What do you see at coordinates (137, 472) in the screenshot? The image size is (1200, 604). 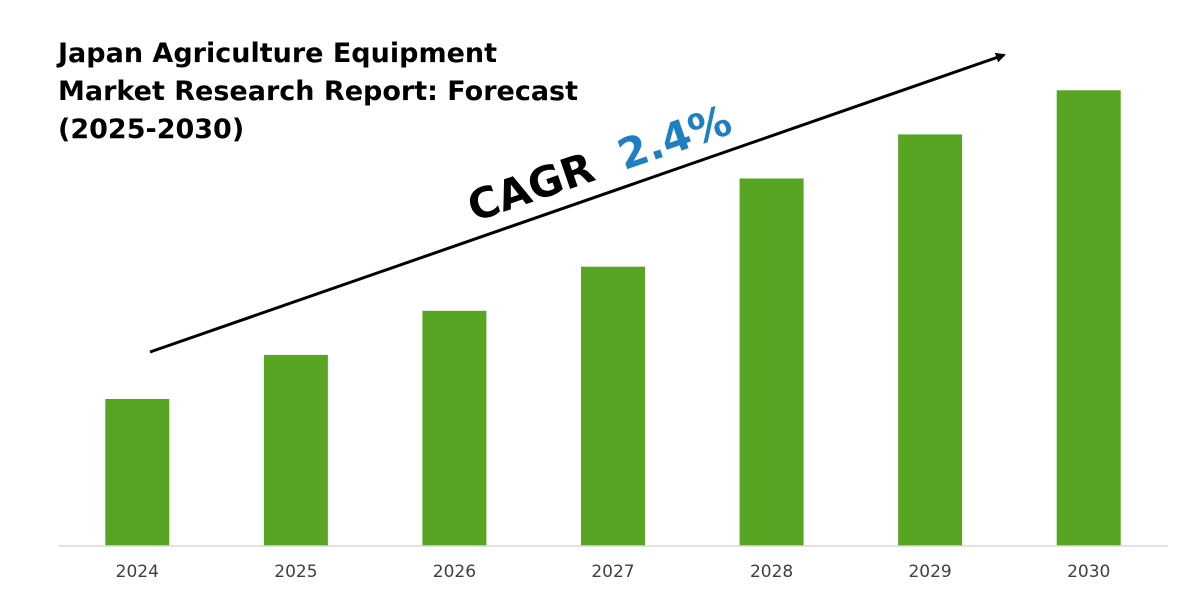 I see `bar-2024` at bounding box center [137, 472].